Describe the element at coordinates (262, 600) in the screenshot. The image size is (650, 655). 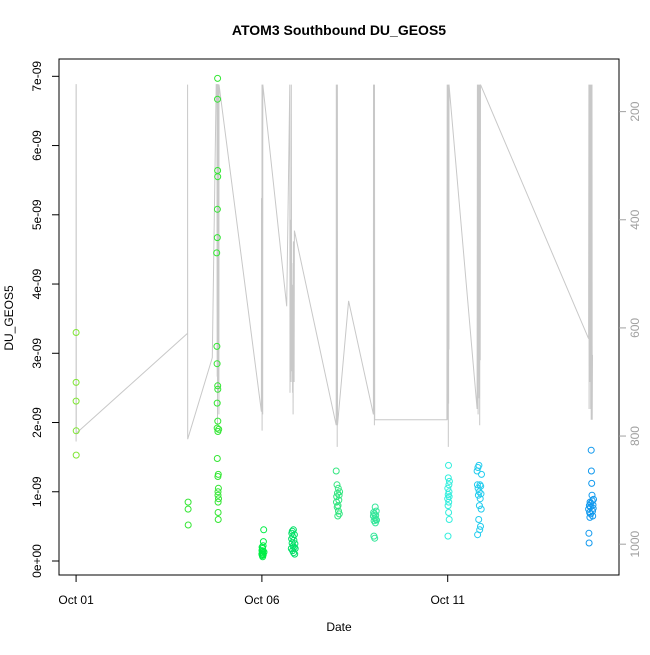
I see `x-tick-label: Oct 06` at that location.